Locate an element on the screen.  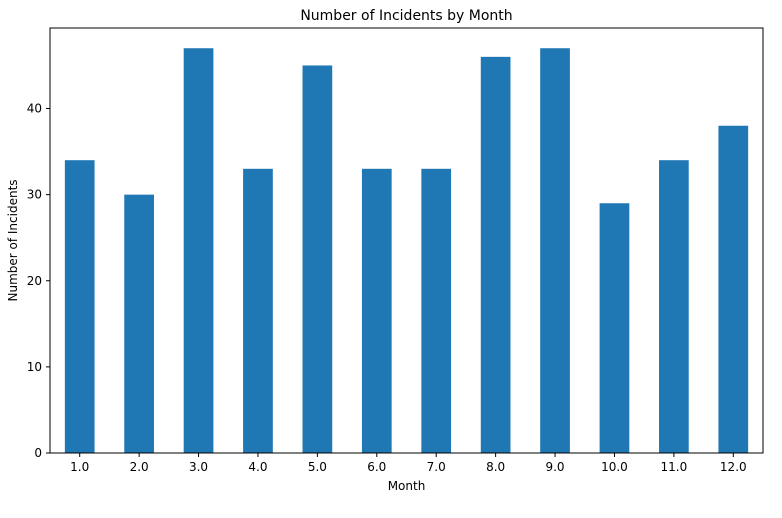
bar-month-12.0 is located at coordinates (733, 289).